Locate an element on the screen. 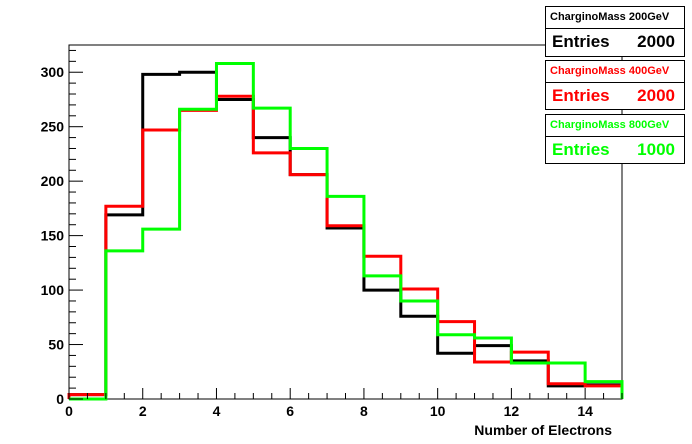  x-axis-label: Number of Electrons is located at coordinates (543, 430).